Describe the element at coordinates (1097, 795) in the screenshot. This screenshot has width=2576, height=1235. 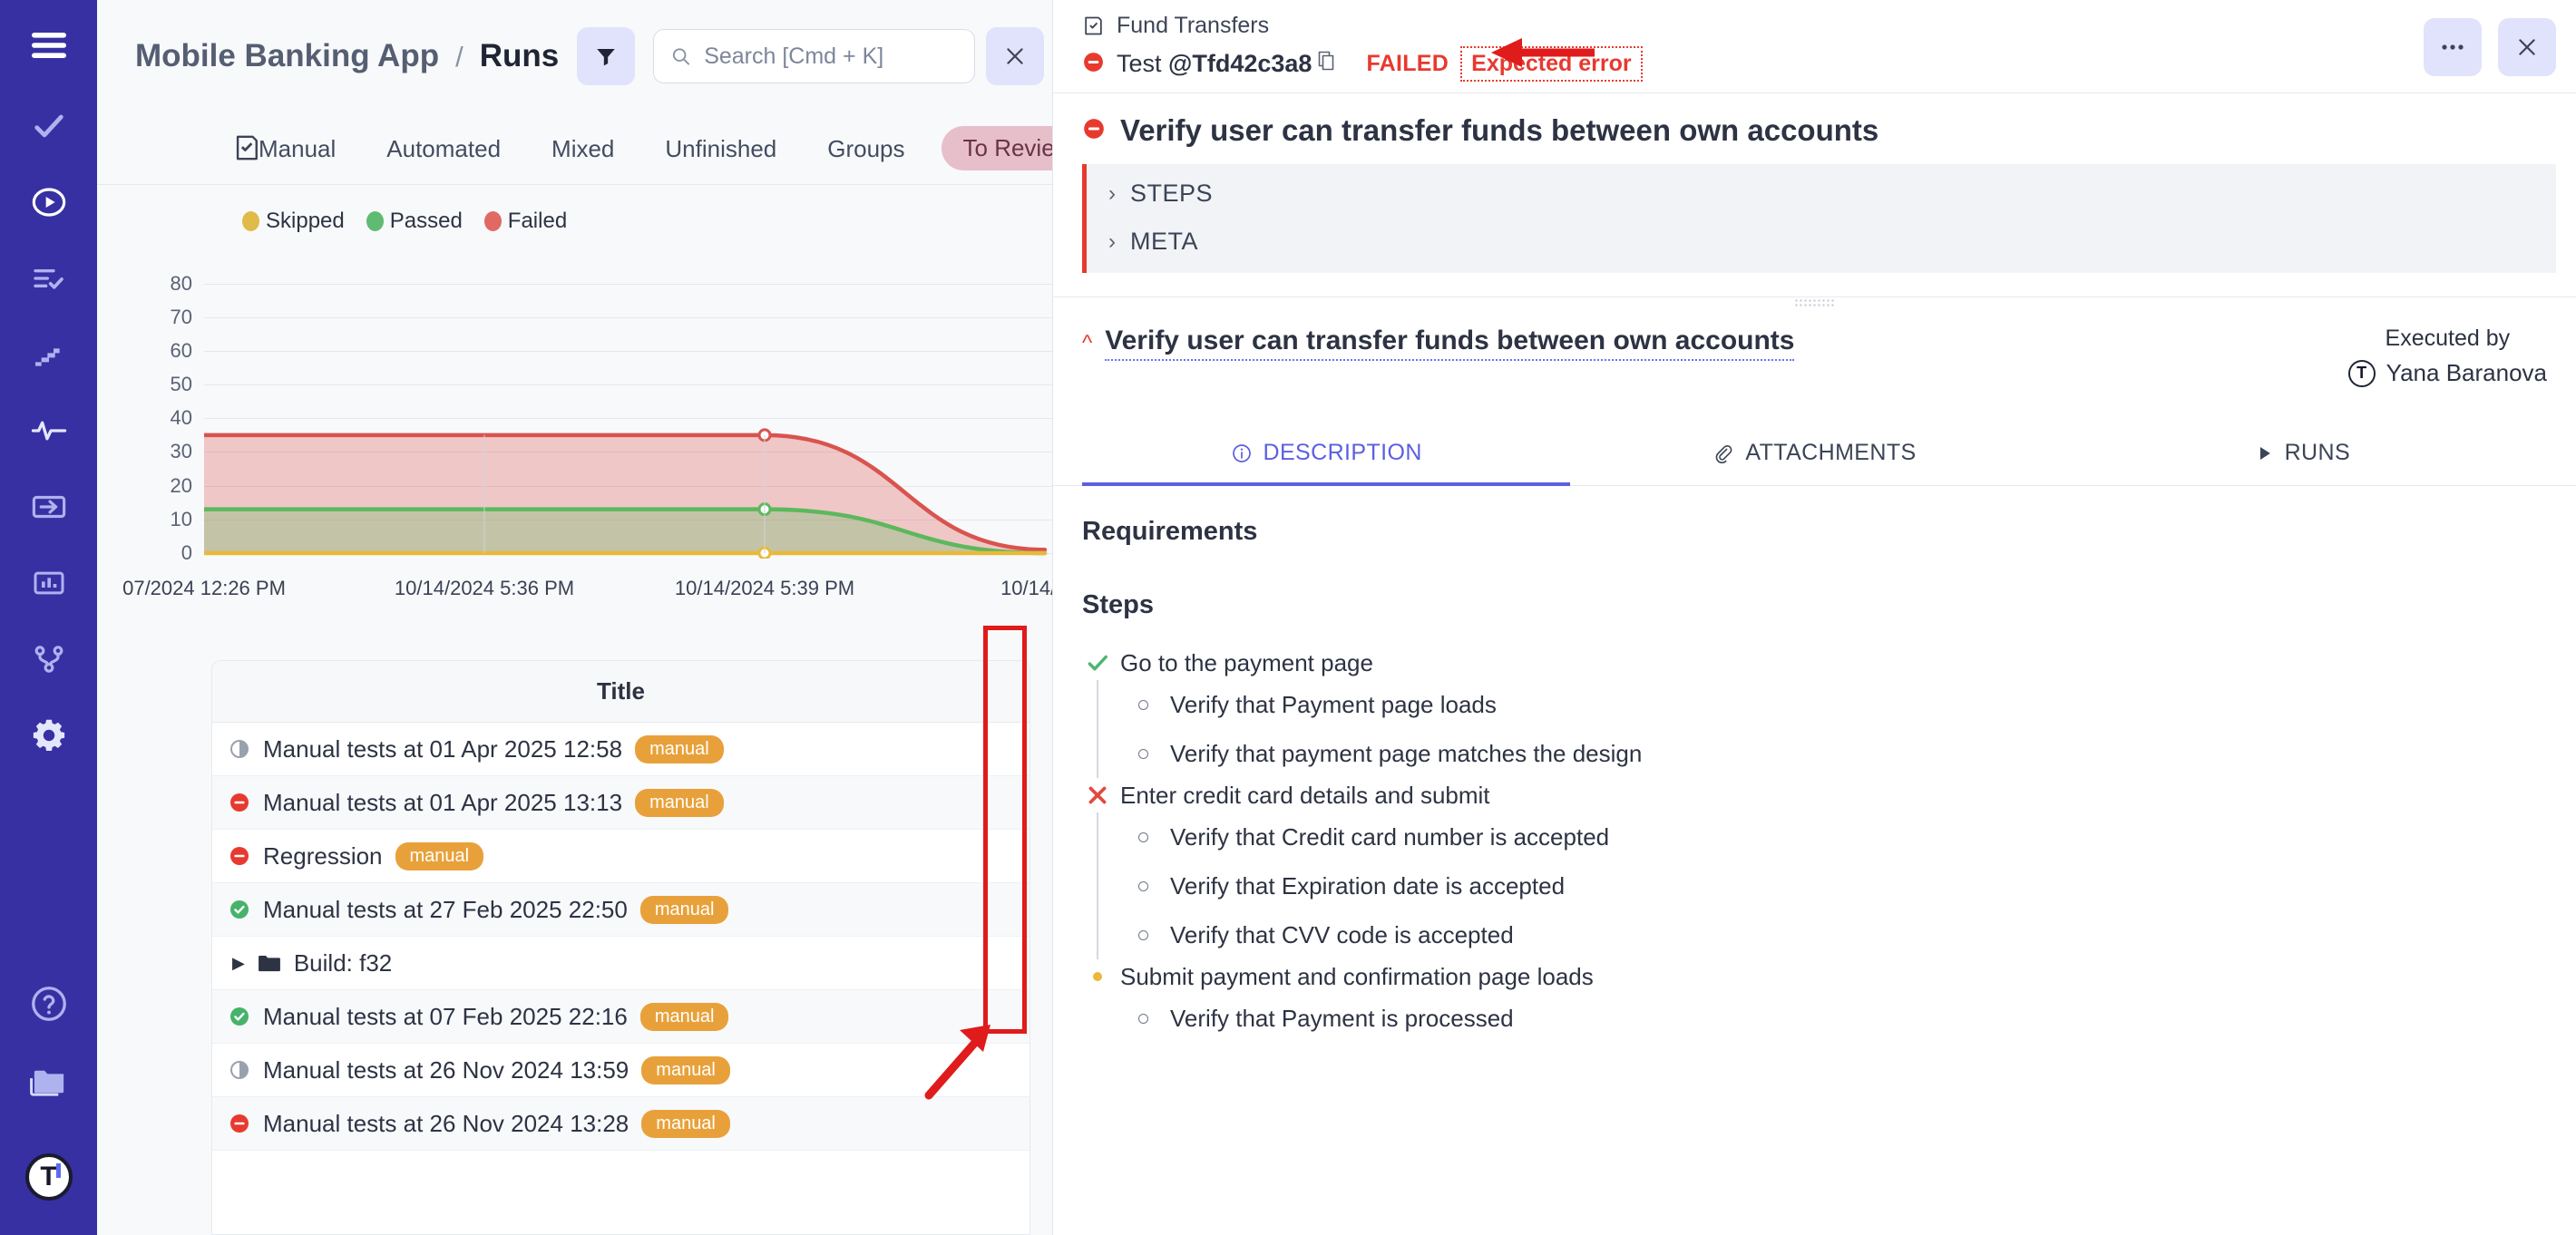
I see `cross-mark-icon` at that location.